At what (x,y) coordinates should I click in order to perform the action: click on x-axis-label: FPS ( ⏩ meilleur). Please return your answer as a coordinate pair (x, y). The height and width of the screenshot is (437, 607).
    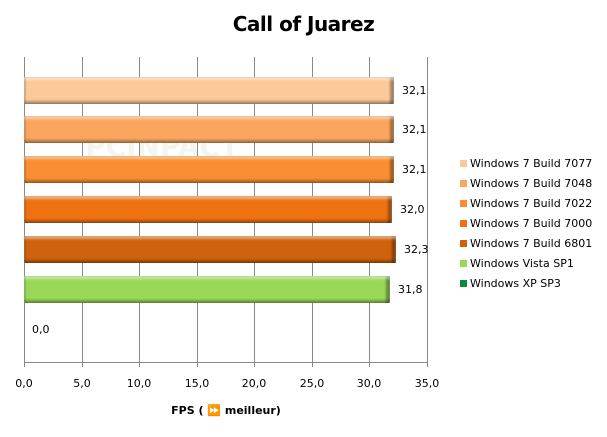
    Looking at the image, I should click on (226, 410).